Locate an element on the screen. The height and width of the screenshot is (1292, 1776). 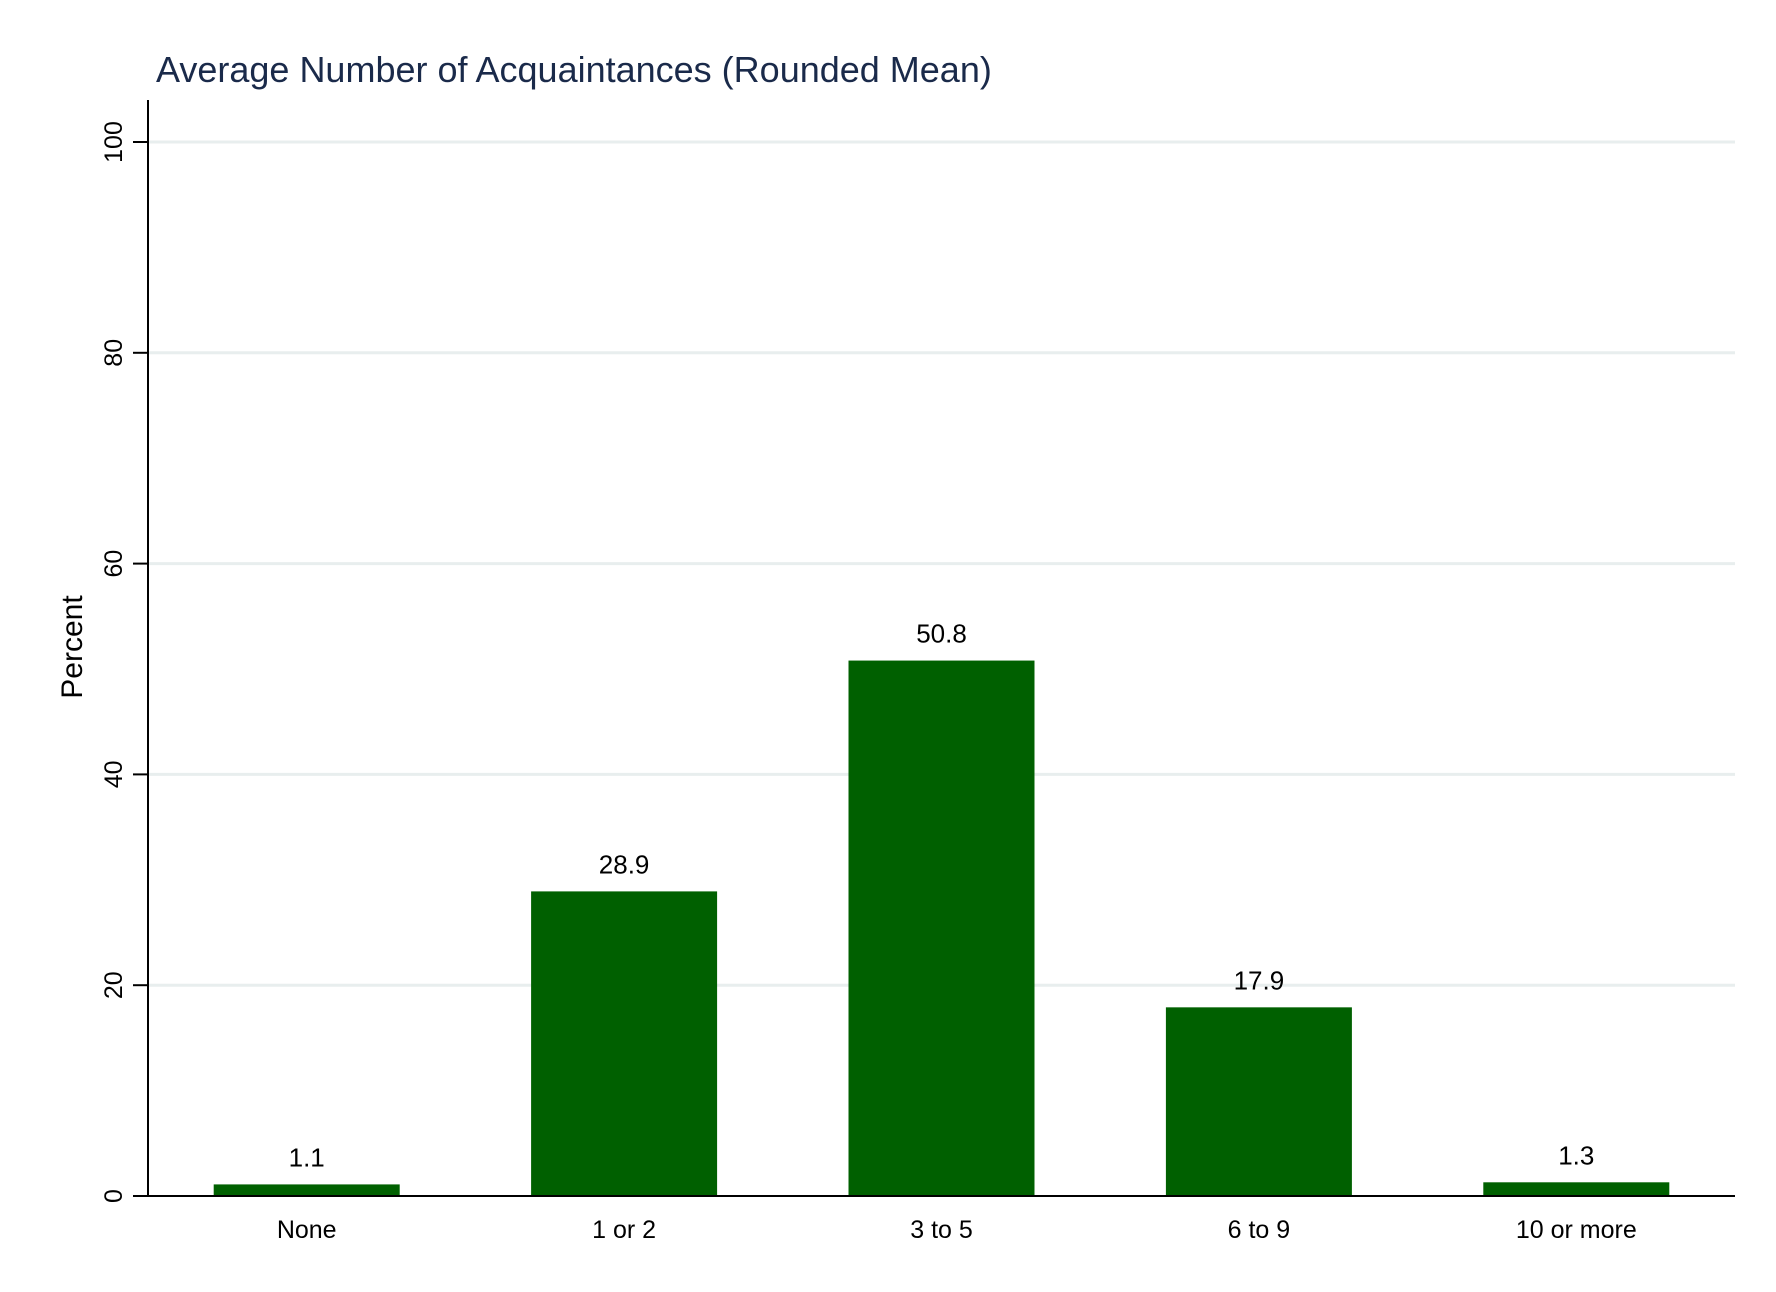
bar-value-label: 1.1 is located at coordinates (307, 1157).